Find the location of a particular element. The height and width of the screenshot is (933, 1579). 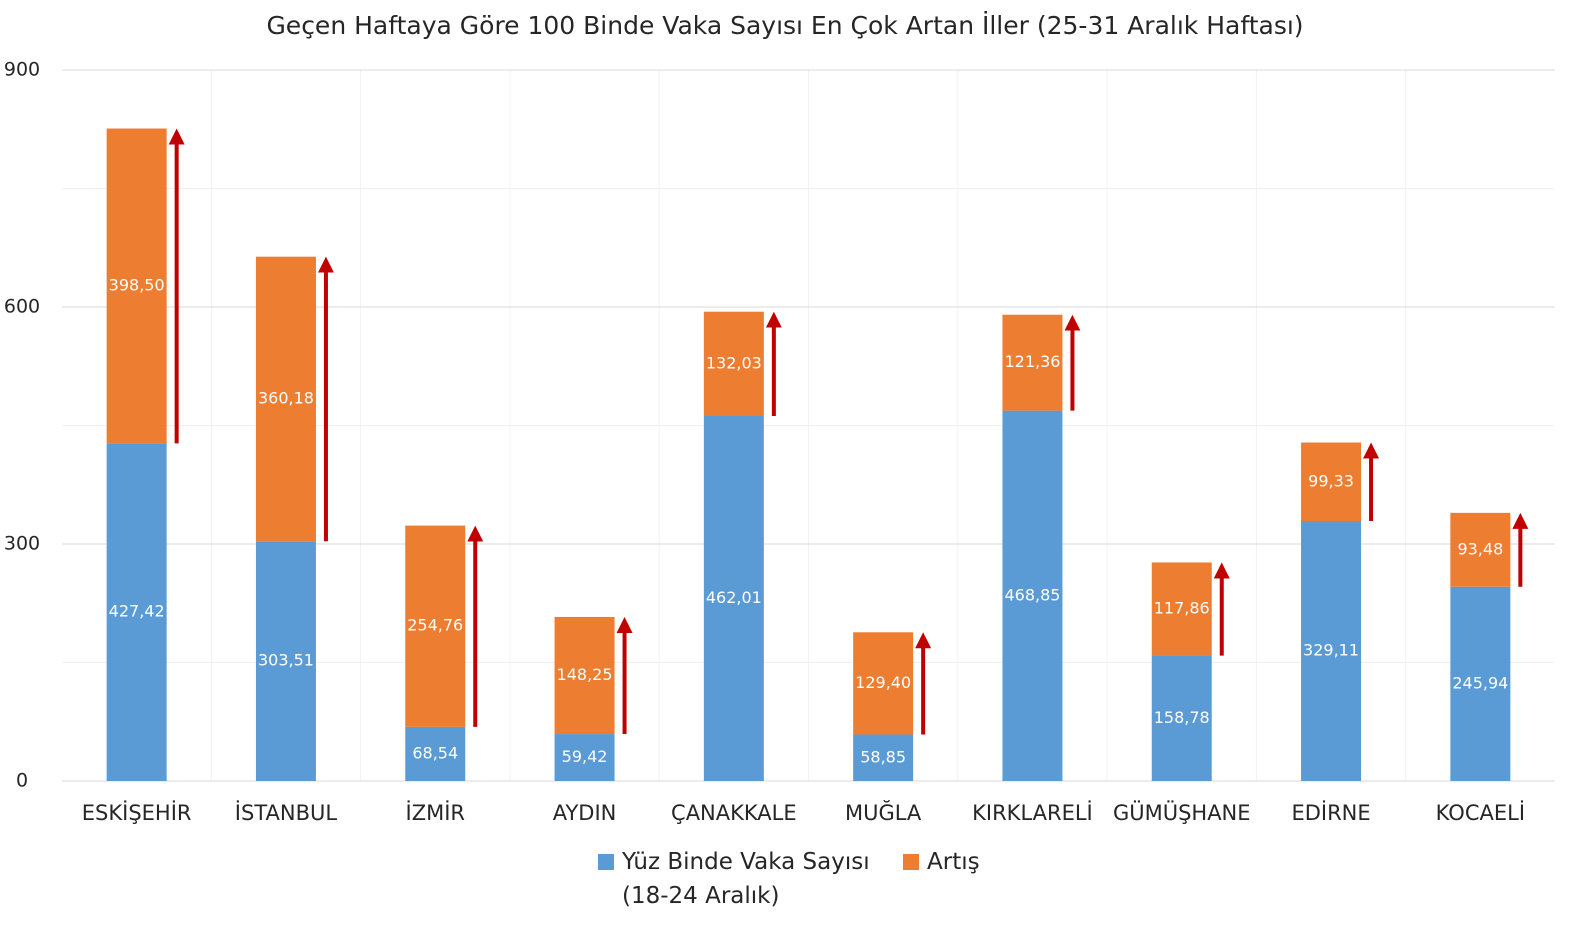

x-tick-label: GÜMÜŞHANE is located at coordinates (1182, 812).